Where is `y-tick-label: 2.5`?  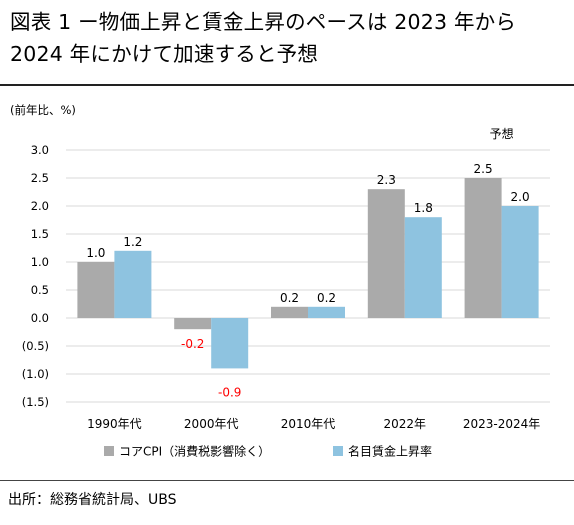 y-tick-label: 2.5 is located at coordinates (40, 178).